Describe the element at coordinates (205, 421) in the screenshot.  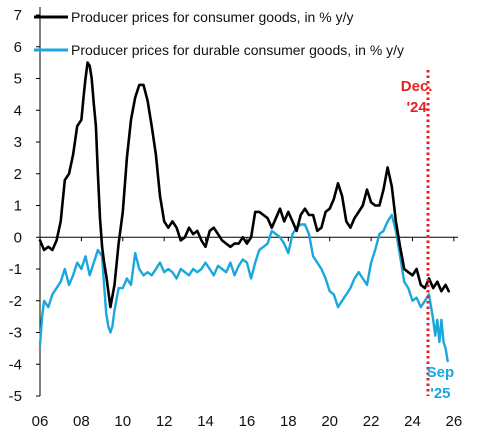
I see `x-tick-label: 14` at that location.